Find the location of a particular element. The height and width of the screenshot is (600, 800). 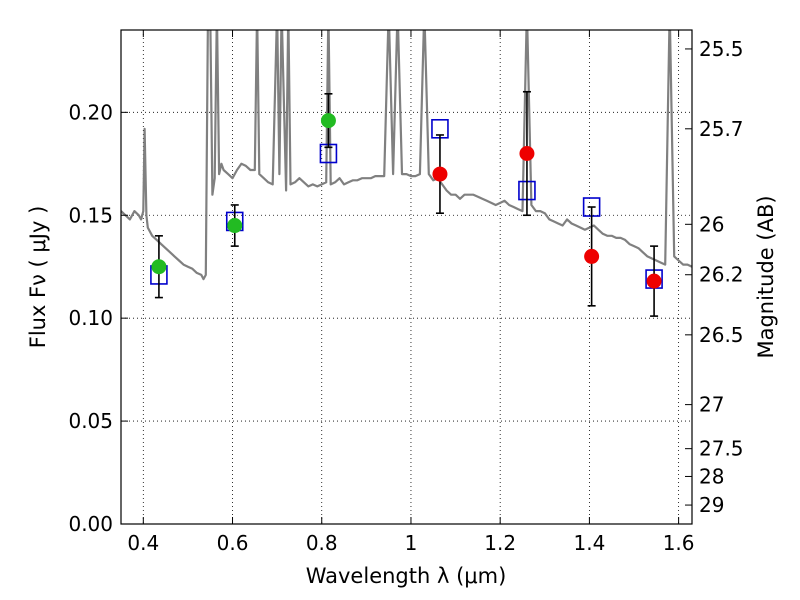

mag-tick-label: 25.7 is located at coordinates (721, 129).